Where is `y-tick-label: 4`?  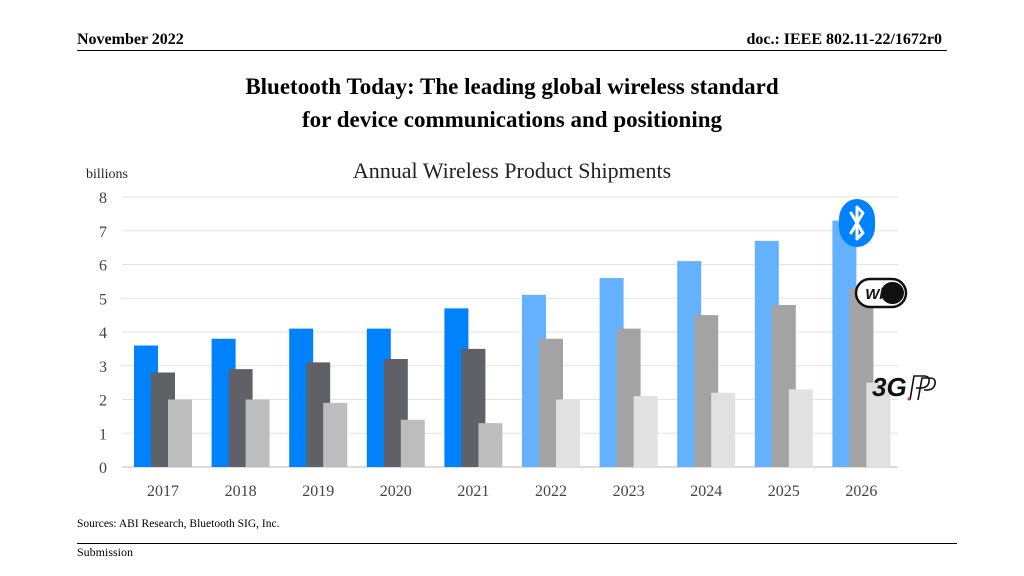 y-tick-label: 4 is located at coordinates (103, 333).